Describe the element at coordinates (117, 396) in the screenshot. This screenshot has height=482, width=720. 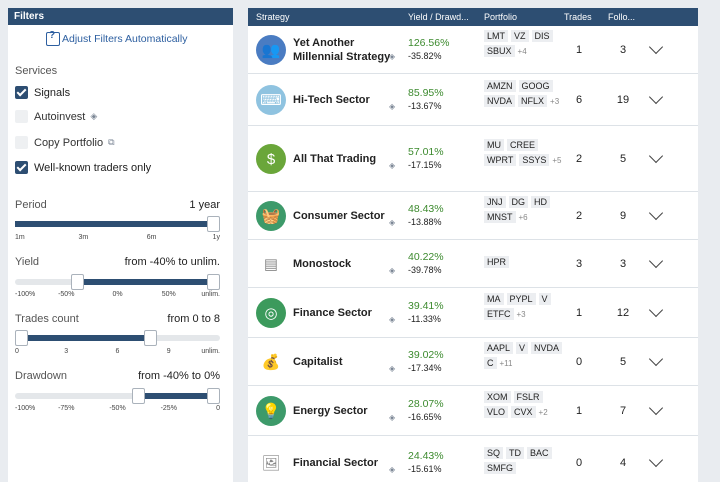
I see `drawdown-track` at that location.